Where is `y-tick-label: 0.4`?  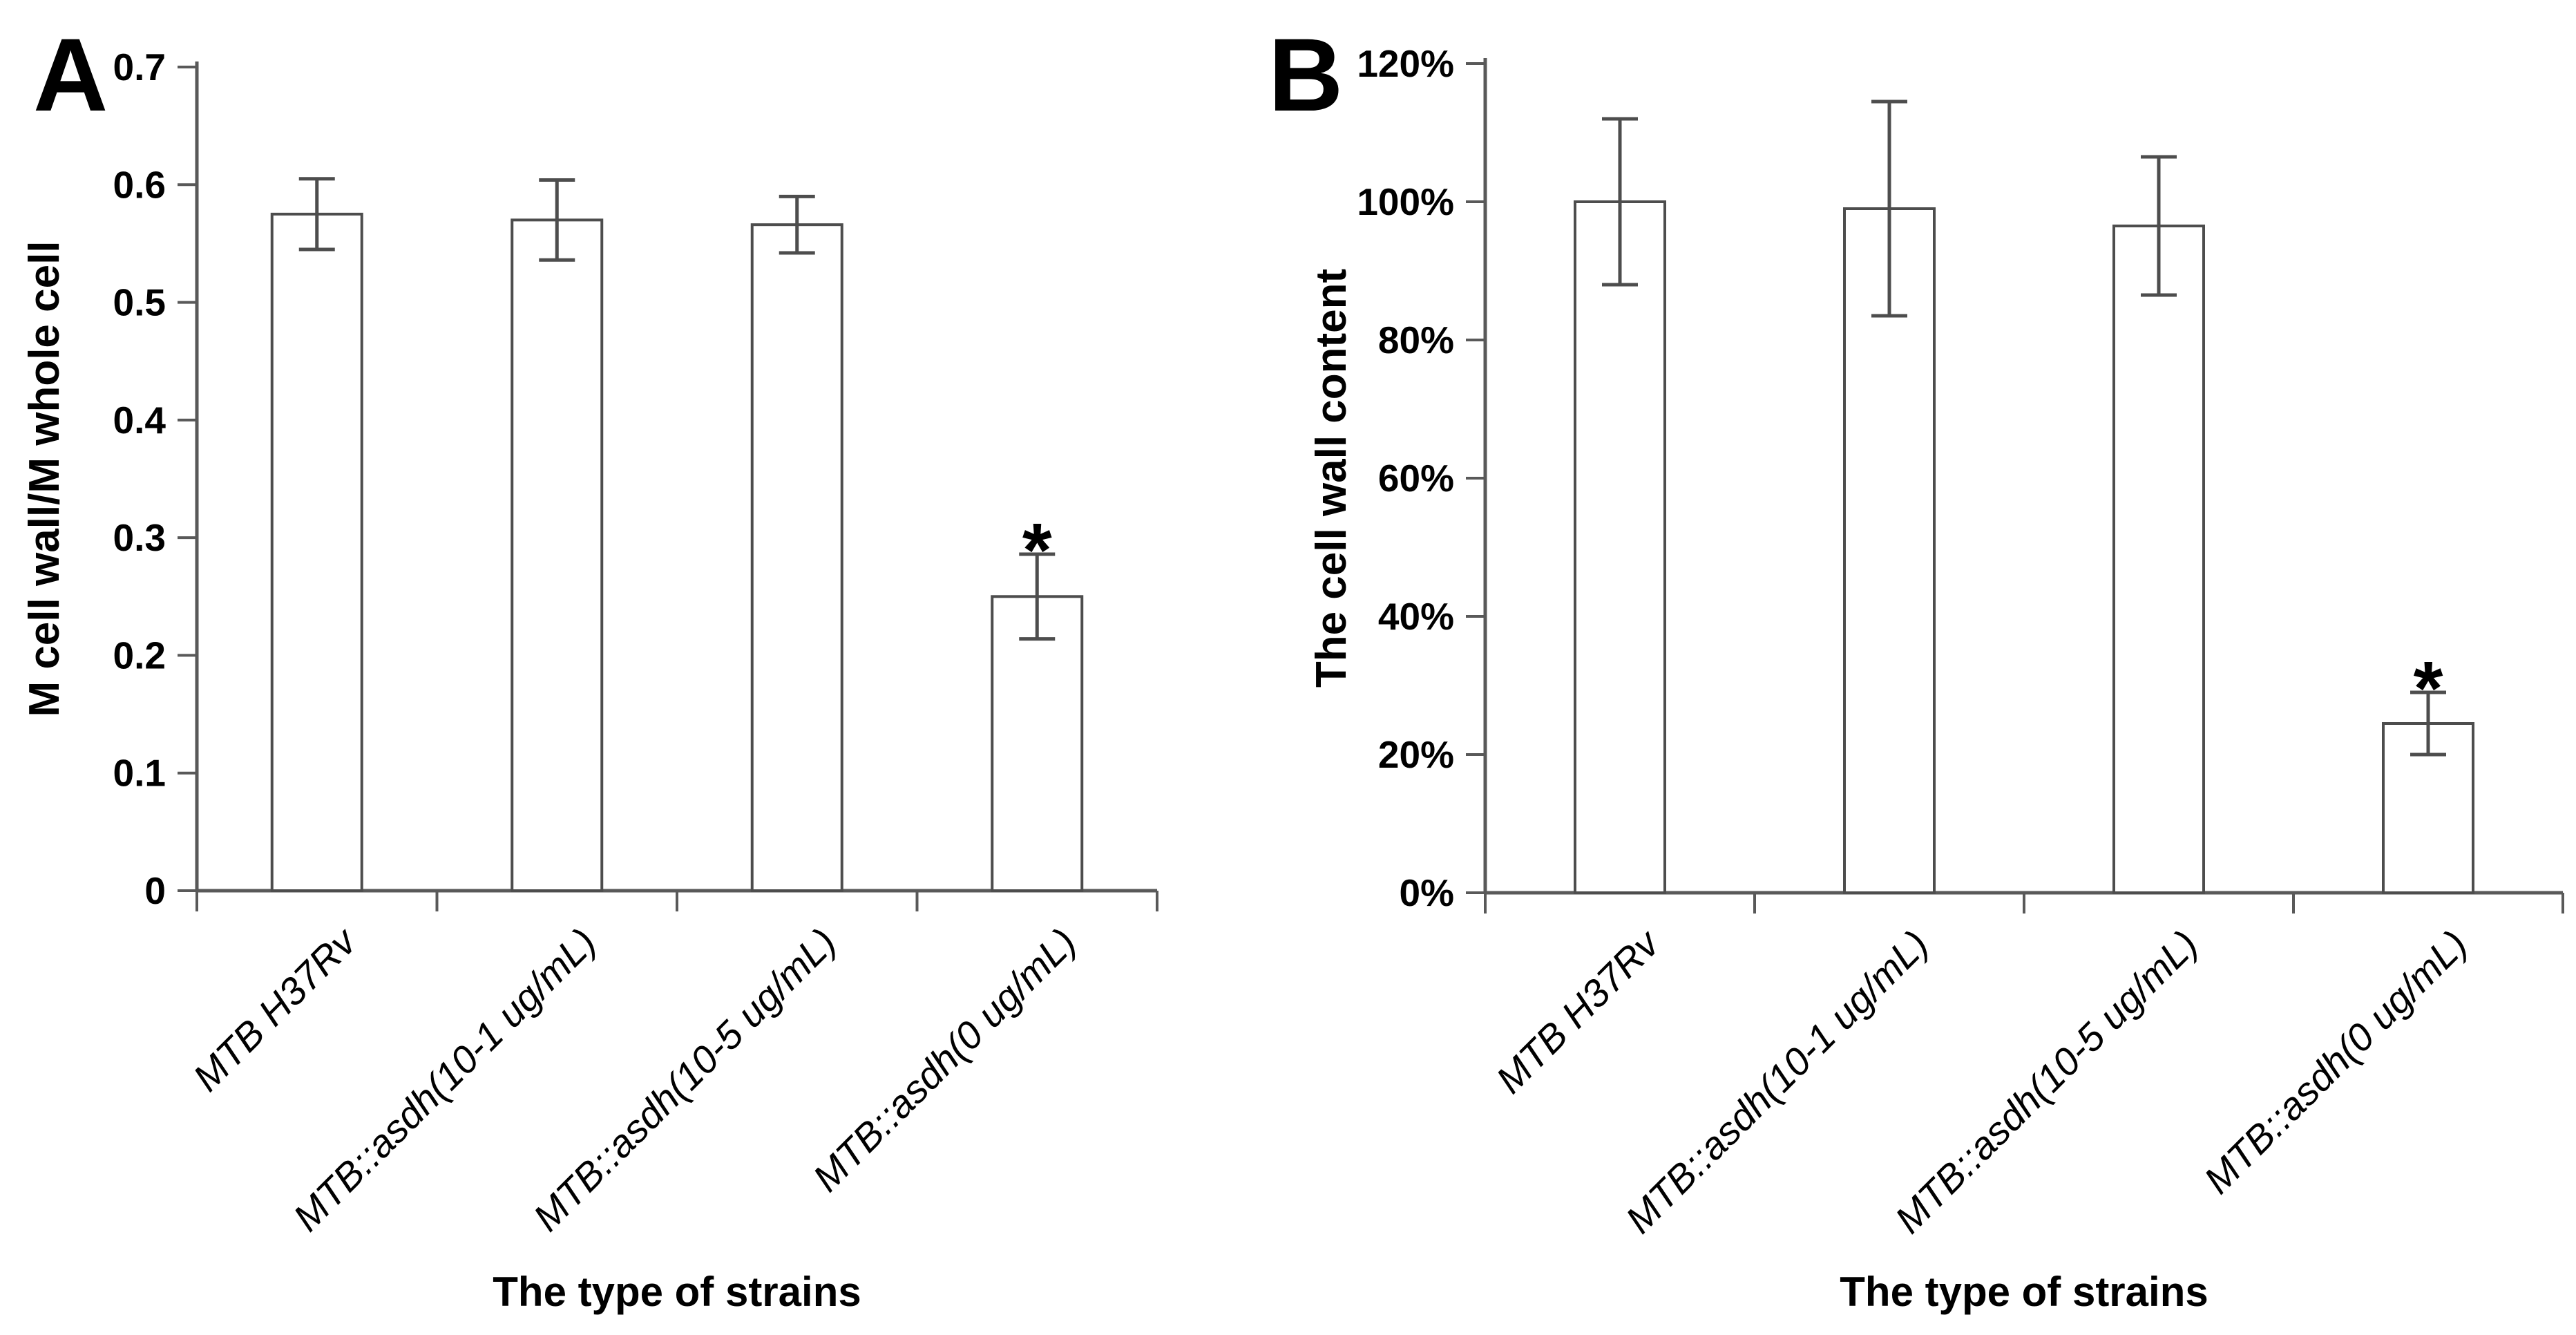 y-tick-label: 0.4 is located at coordinates (139, 420).